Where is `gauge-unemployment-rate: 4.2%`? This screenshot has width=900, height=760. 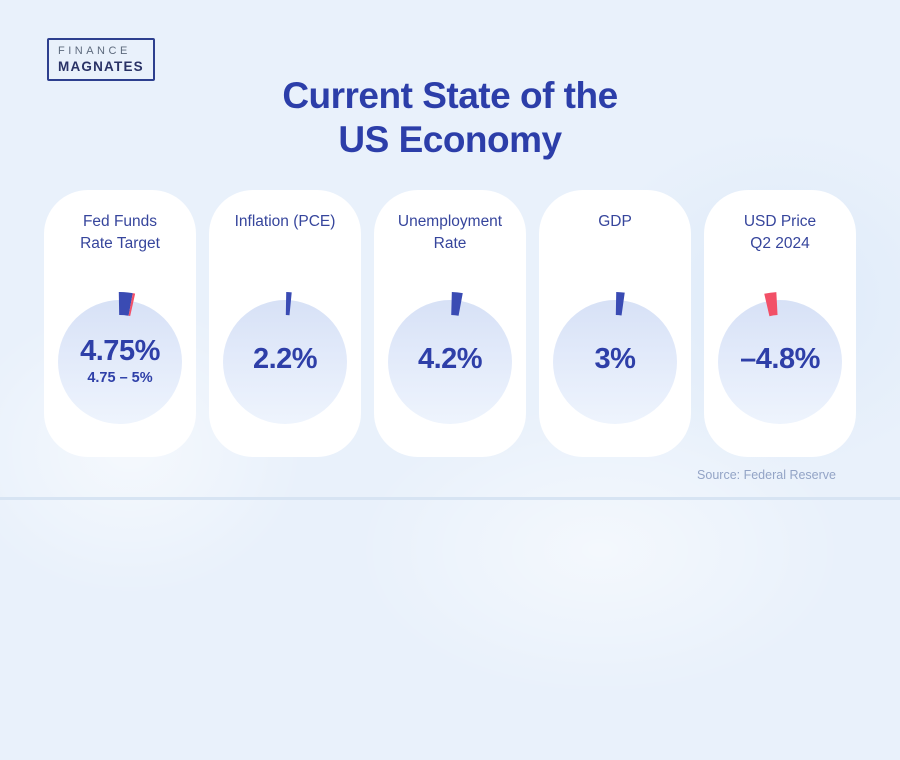 gauge-unemployment-rate: 4.2% is located at coordinates (450, 356).